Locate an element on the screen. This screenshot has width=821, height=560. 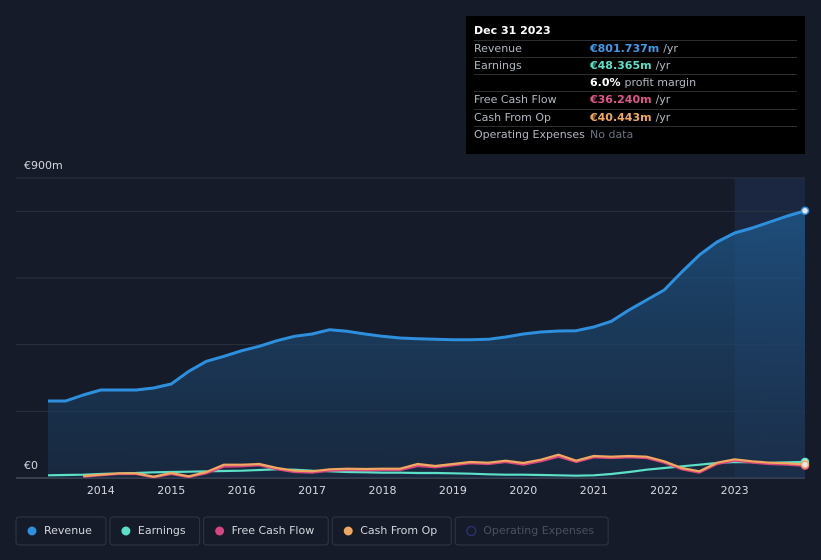
tooltip-value: €36.240m is located at coordinates (620, 99).